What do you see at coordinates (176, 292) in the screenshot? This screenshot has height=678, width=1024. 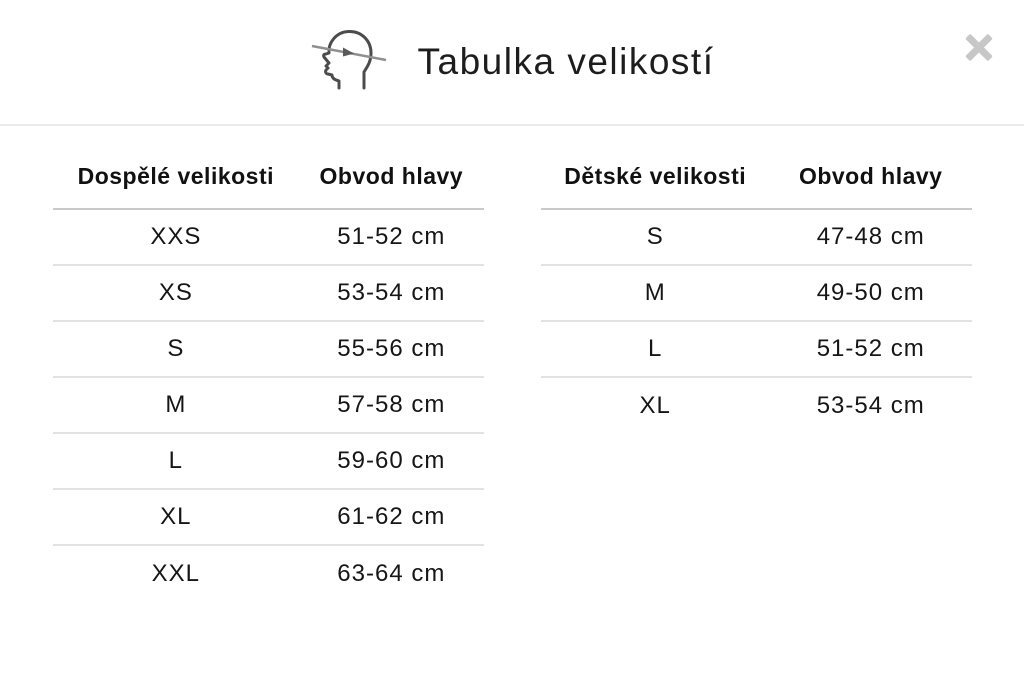 I see `size-cell: XS` at bounding box center [176, 292].